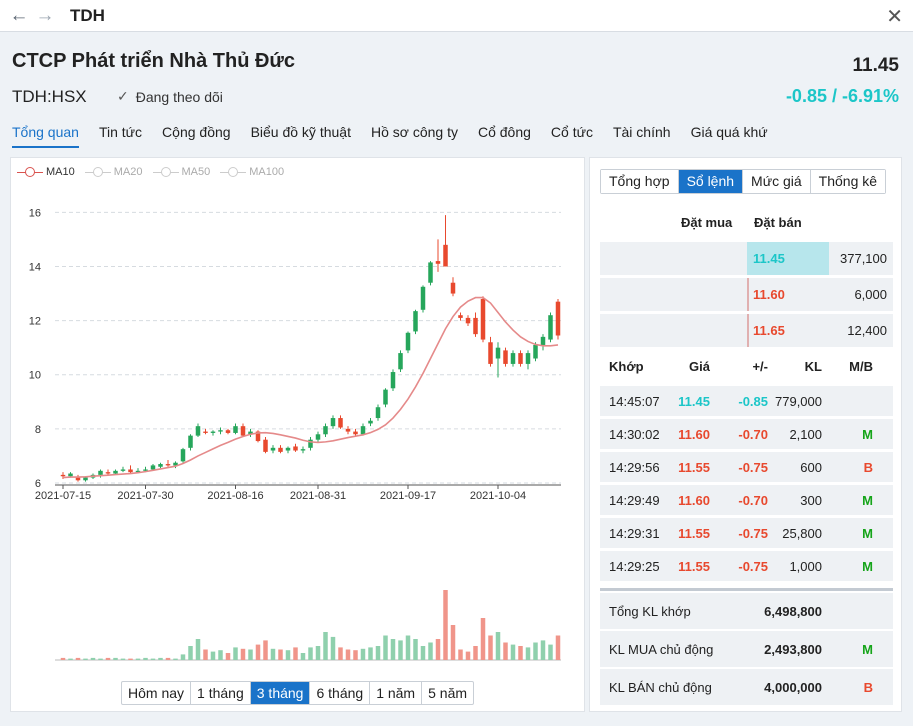 Image resolution: width=913 pixels, height=726 pixels. Describe the element at coordinates (711, 181) in the screenshot. I see `right-tab-1: Sổ lệnh` at that location.